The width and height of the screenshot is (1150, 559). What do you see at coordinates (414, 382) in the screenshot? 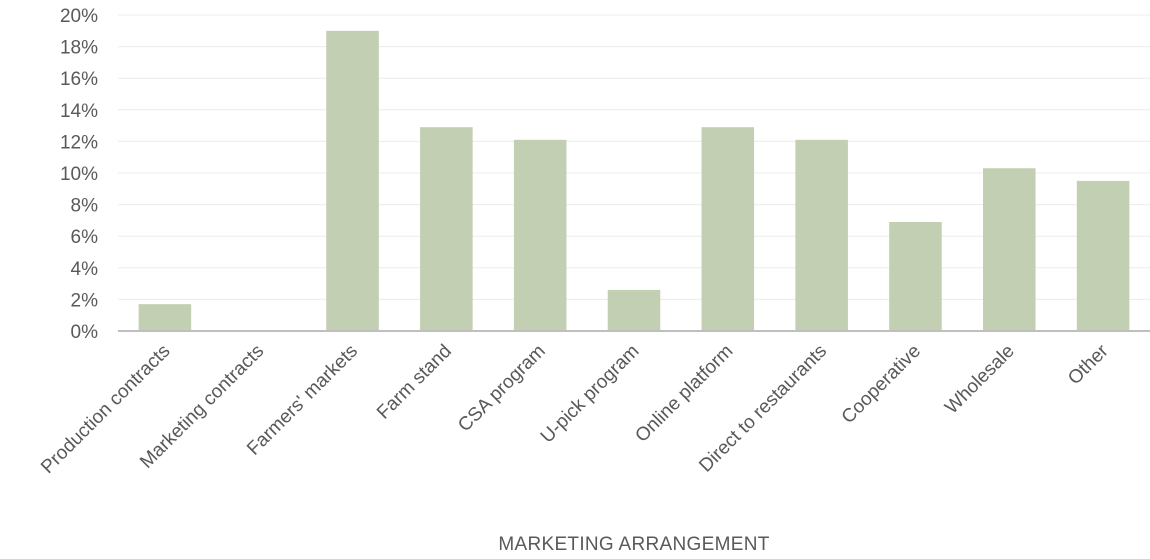
I see `x-category-label: Farm stand` at bounding box center [414, 382].